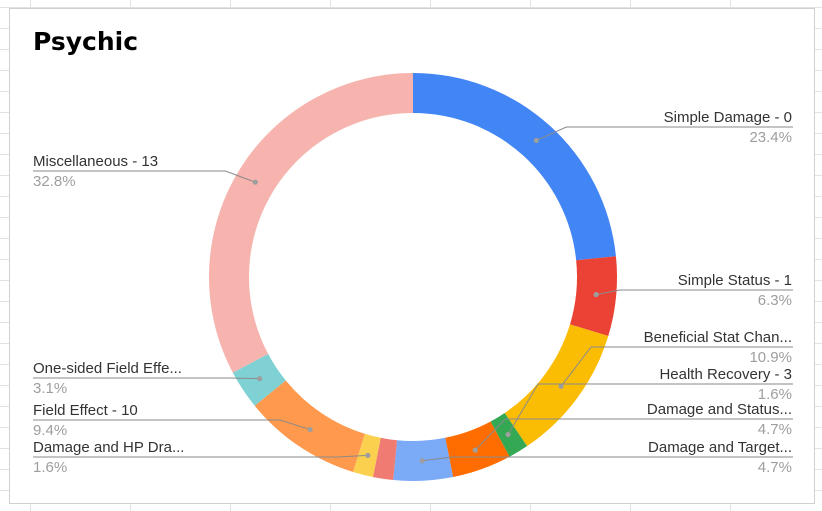 This screenshot has width=822, height=511. Describe the element at coordinates (95, 161) in the screenshot. I see `slice-label: Miscellaneous - 13` at that location.